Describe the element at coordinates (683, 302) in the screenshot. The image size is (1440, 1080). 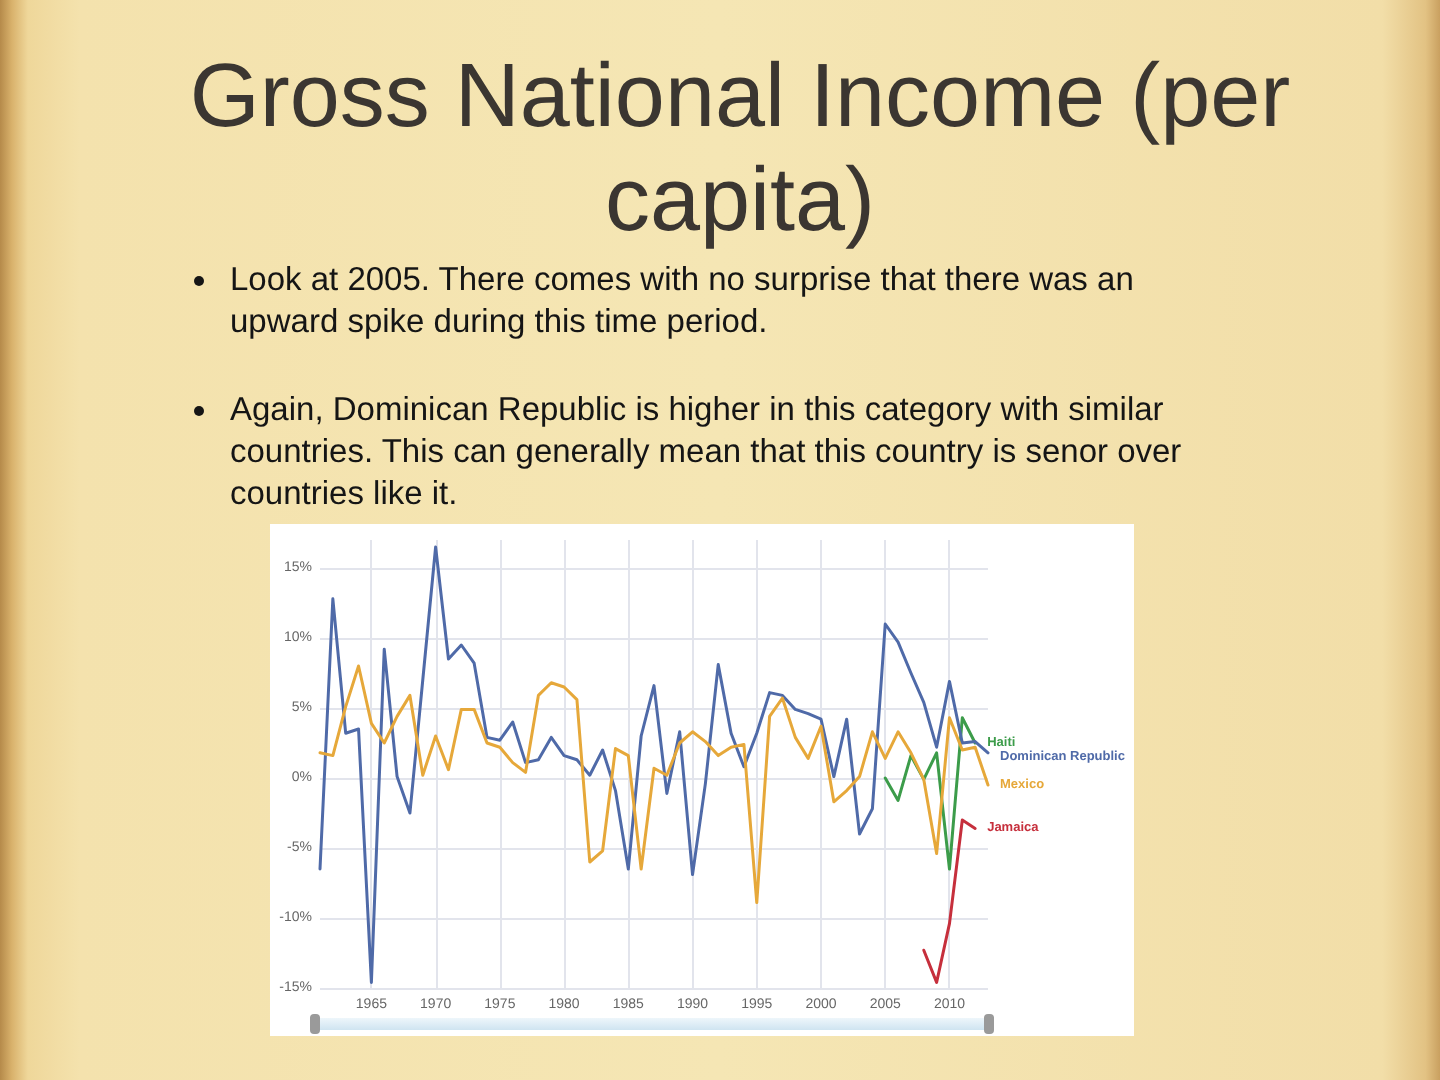
I see `text: Look at 2005. There comes with no surprise that there was an upward spike during this time period.` at that location.